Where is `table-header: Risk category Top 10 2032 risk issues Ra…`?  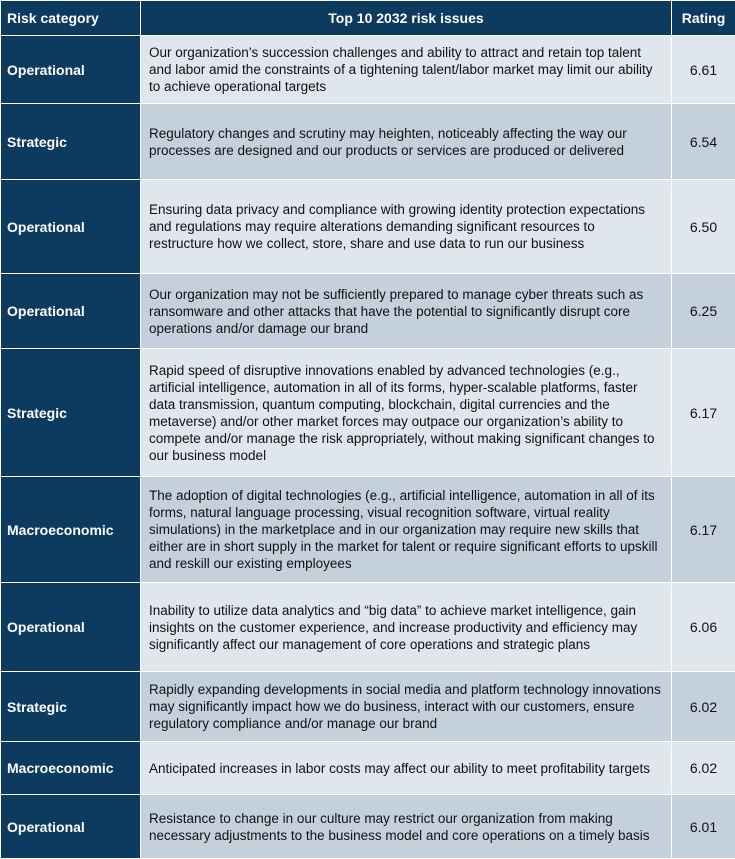 table-header: Risk category Top 10 2032 risk issues Ra… is located at coordinates (368, 18).